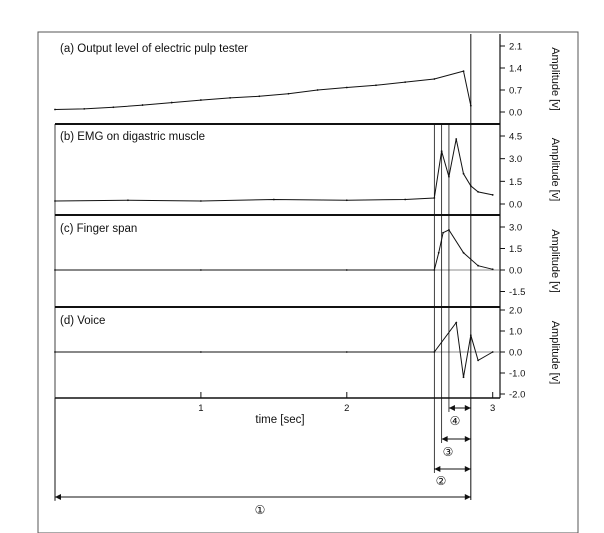  I want to click on x-axis-label: time [sec], so click(279, 420).